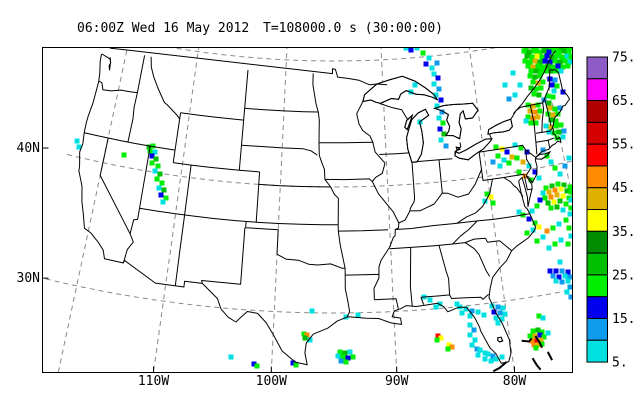 The height and width of the screenshot is (400, 640). I want to click on colorbar-tick-label: 15., so click(623, 319).